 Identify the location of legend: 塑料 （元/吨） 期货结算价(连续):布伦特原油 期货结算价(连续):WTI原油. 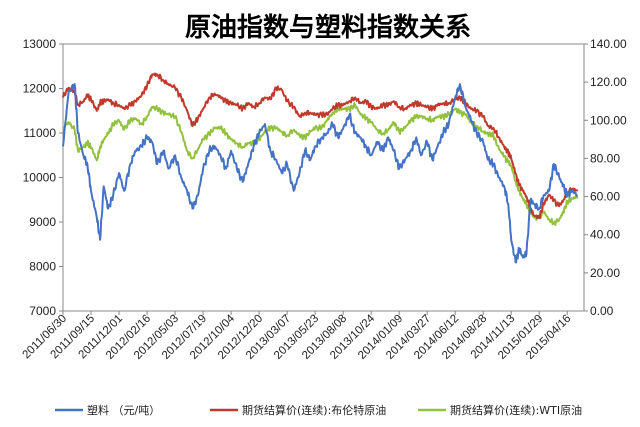
(318, 410).